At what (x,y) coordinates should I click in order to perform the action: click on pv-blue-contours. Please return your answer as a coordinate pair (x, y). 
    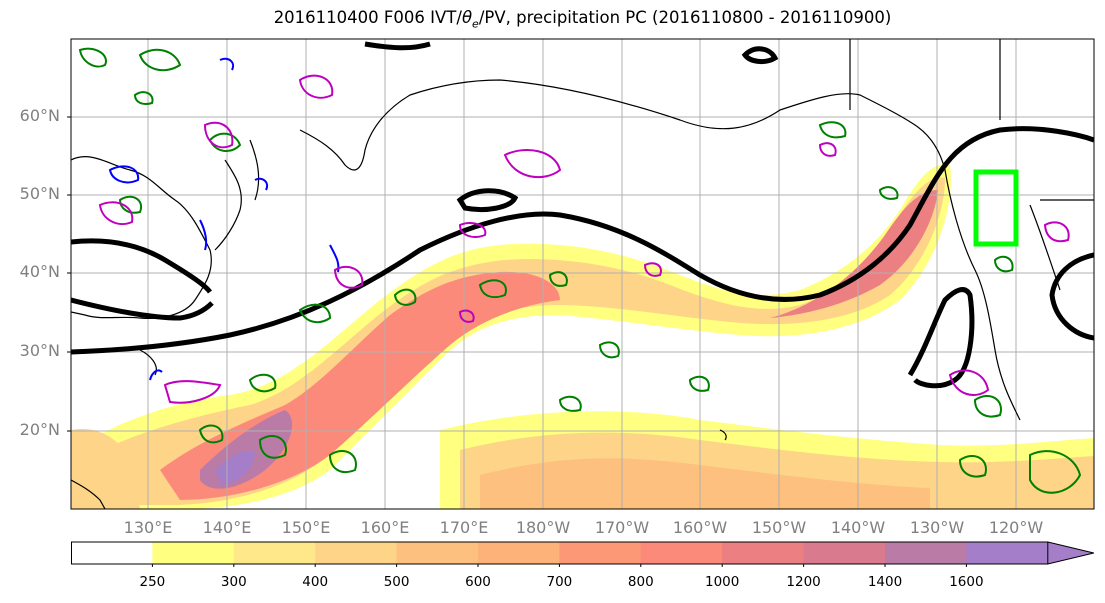
    Looking at the image, I should click on (224, 219).